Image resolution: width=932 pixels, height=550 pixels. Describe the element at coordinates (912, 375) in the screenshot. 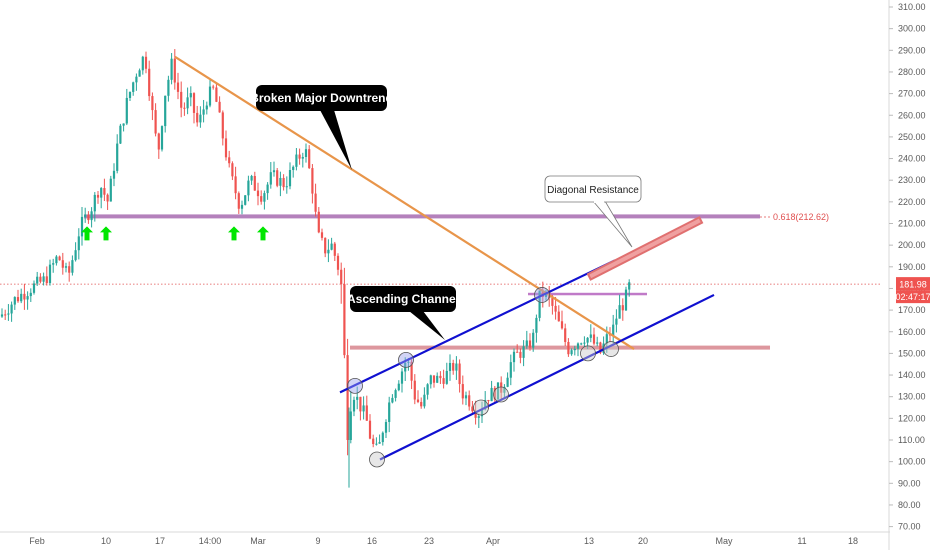

I see `y-tick-label: 140.00` at that location.